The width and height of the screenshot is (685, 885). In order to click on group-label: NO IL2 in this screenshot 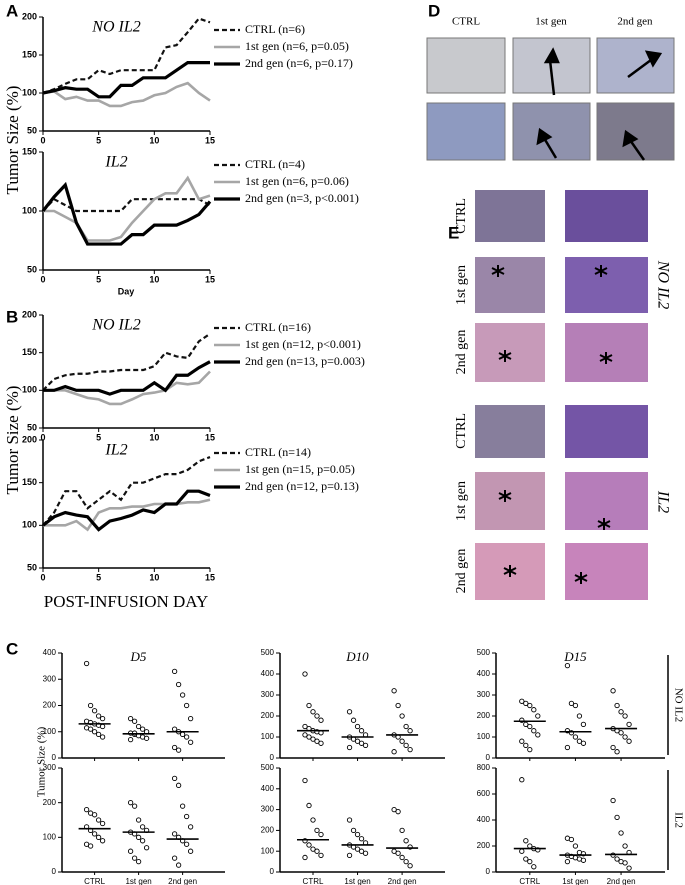, I will do `click(662, 284)`.